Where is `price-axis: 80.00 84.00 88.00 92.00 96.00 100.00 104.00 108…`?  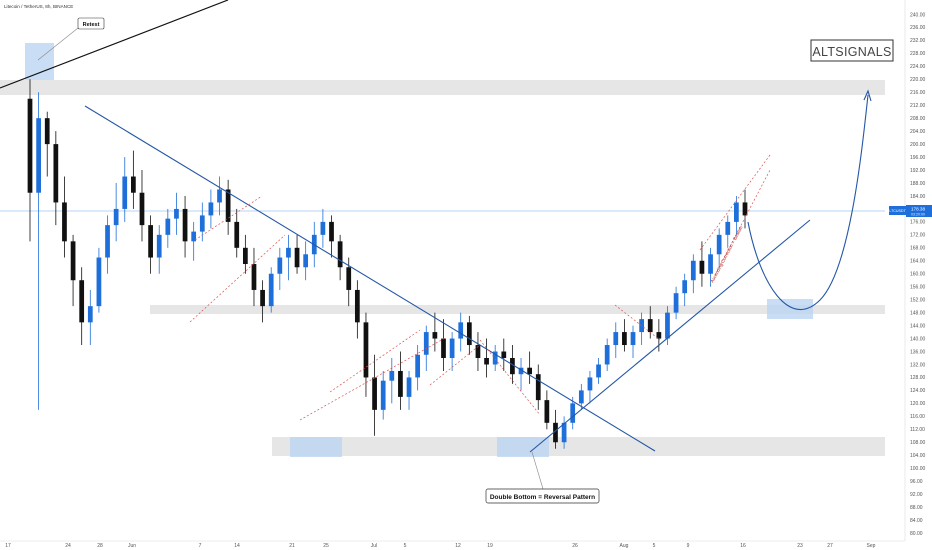 price-axis: 80.00 84.00 88.00 92.00 96.00 100.00 104.00 108… is located at coordinates (918, 274).